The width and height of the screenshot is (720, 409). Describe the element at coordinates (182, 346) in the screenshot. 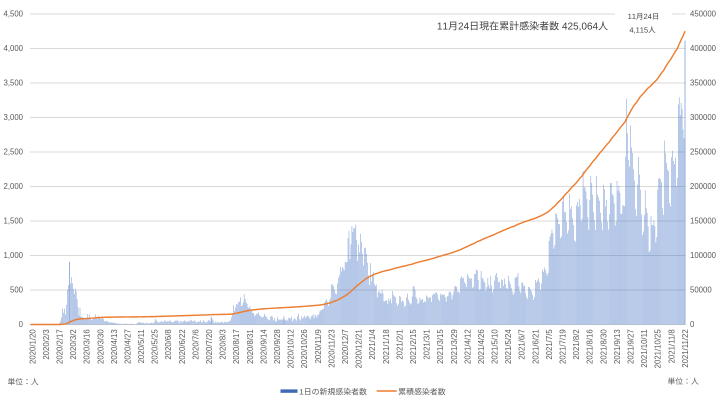

I see `svg-text: 2020/6/22` at that location.